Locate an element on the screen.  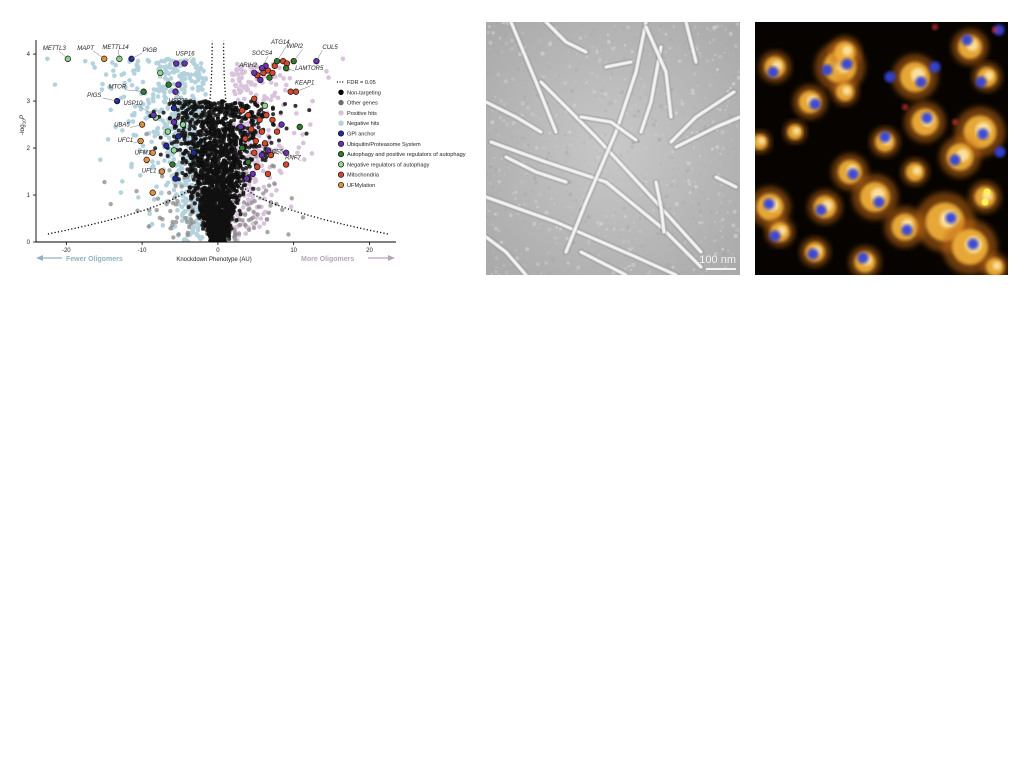
x-tick-label: -10 is located at coordinates (142, 251).